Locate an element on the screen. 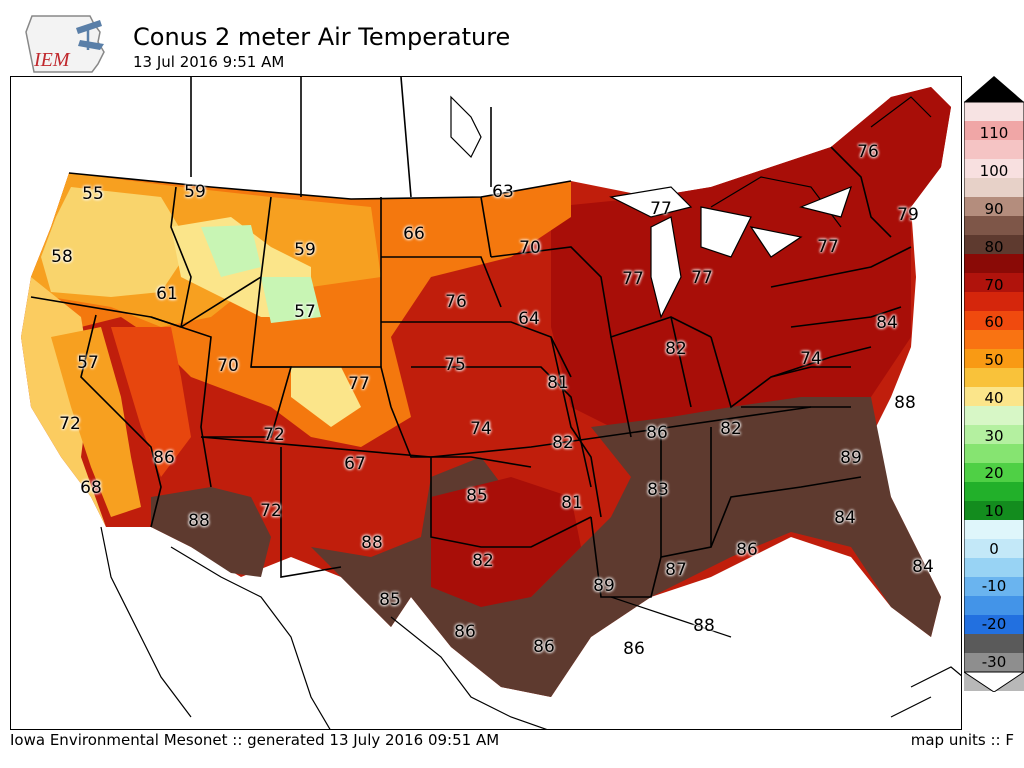 This screenshot has width=1024, height=768. footer-units: map units :: F is located at coordinates (962, 740).